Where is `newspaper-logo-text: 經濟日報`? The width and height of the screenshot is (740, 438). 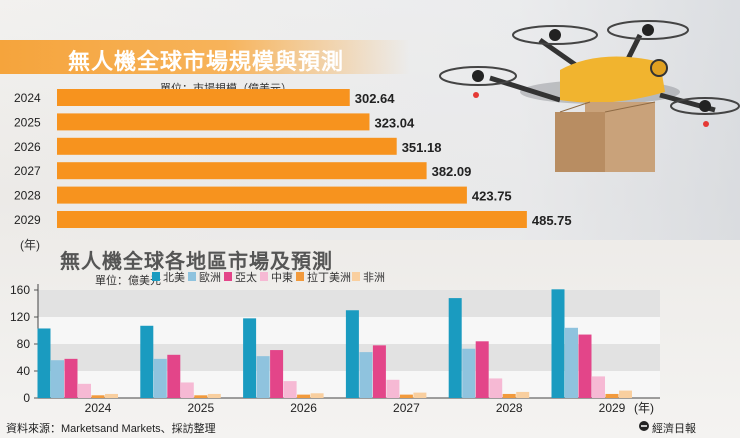
newspaper-logo-text: 經濟日報 is located at coordinates (674, 429).